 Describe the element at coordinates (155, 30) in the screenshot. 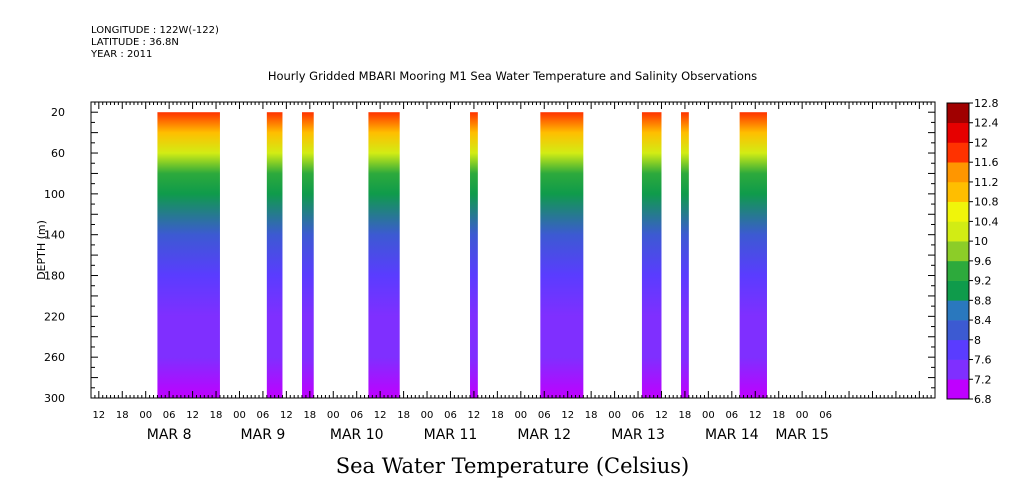

I see `longitude-label: LONGITUDE : 122W(-122)` at that location.